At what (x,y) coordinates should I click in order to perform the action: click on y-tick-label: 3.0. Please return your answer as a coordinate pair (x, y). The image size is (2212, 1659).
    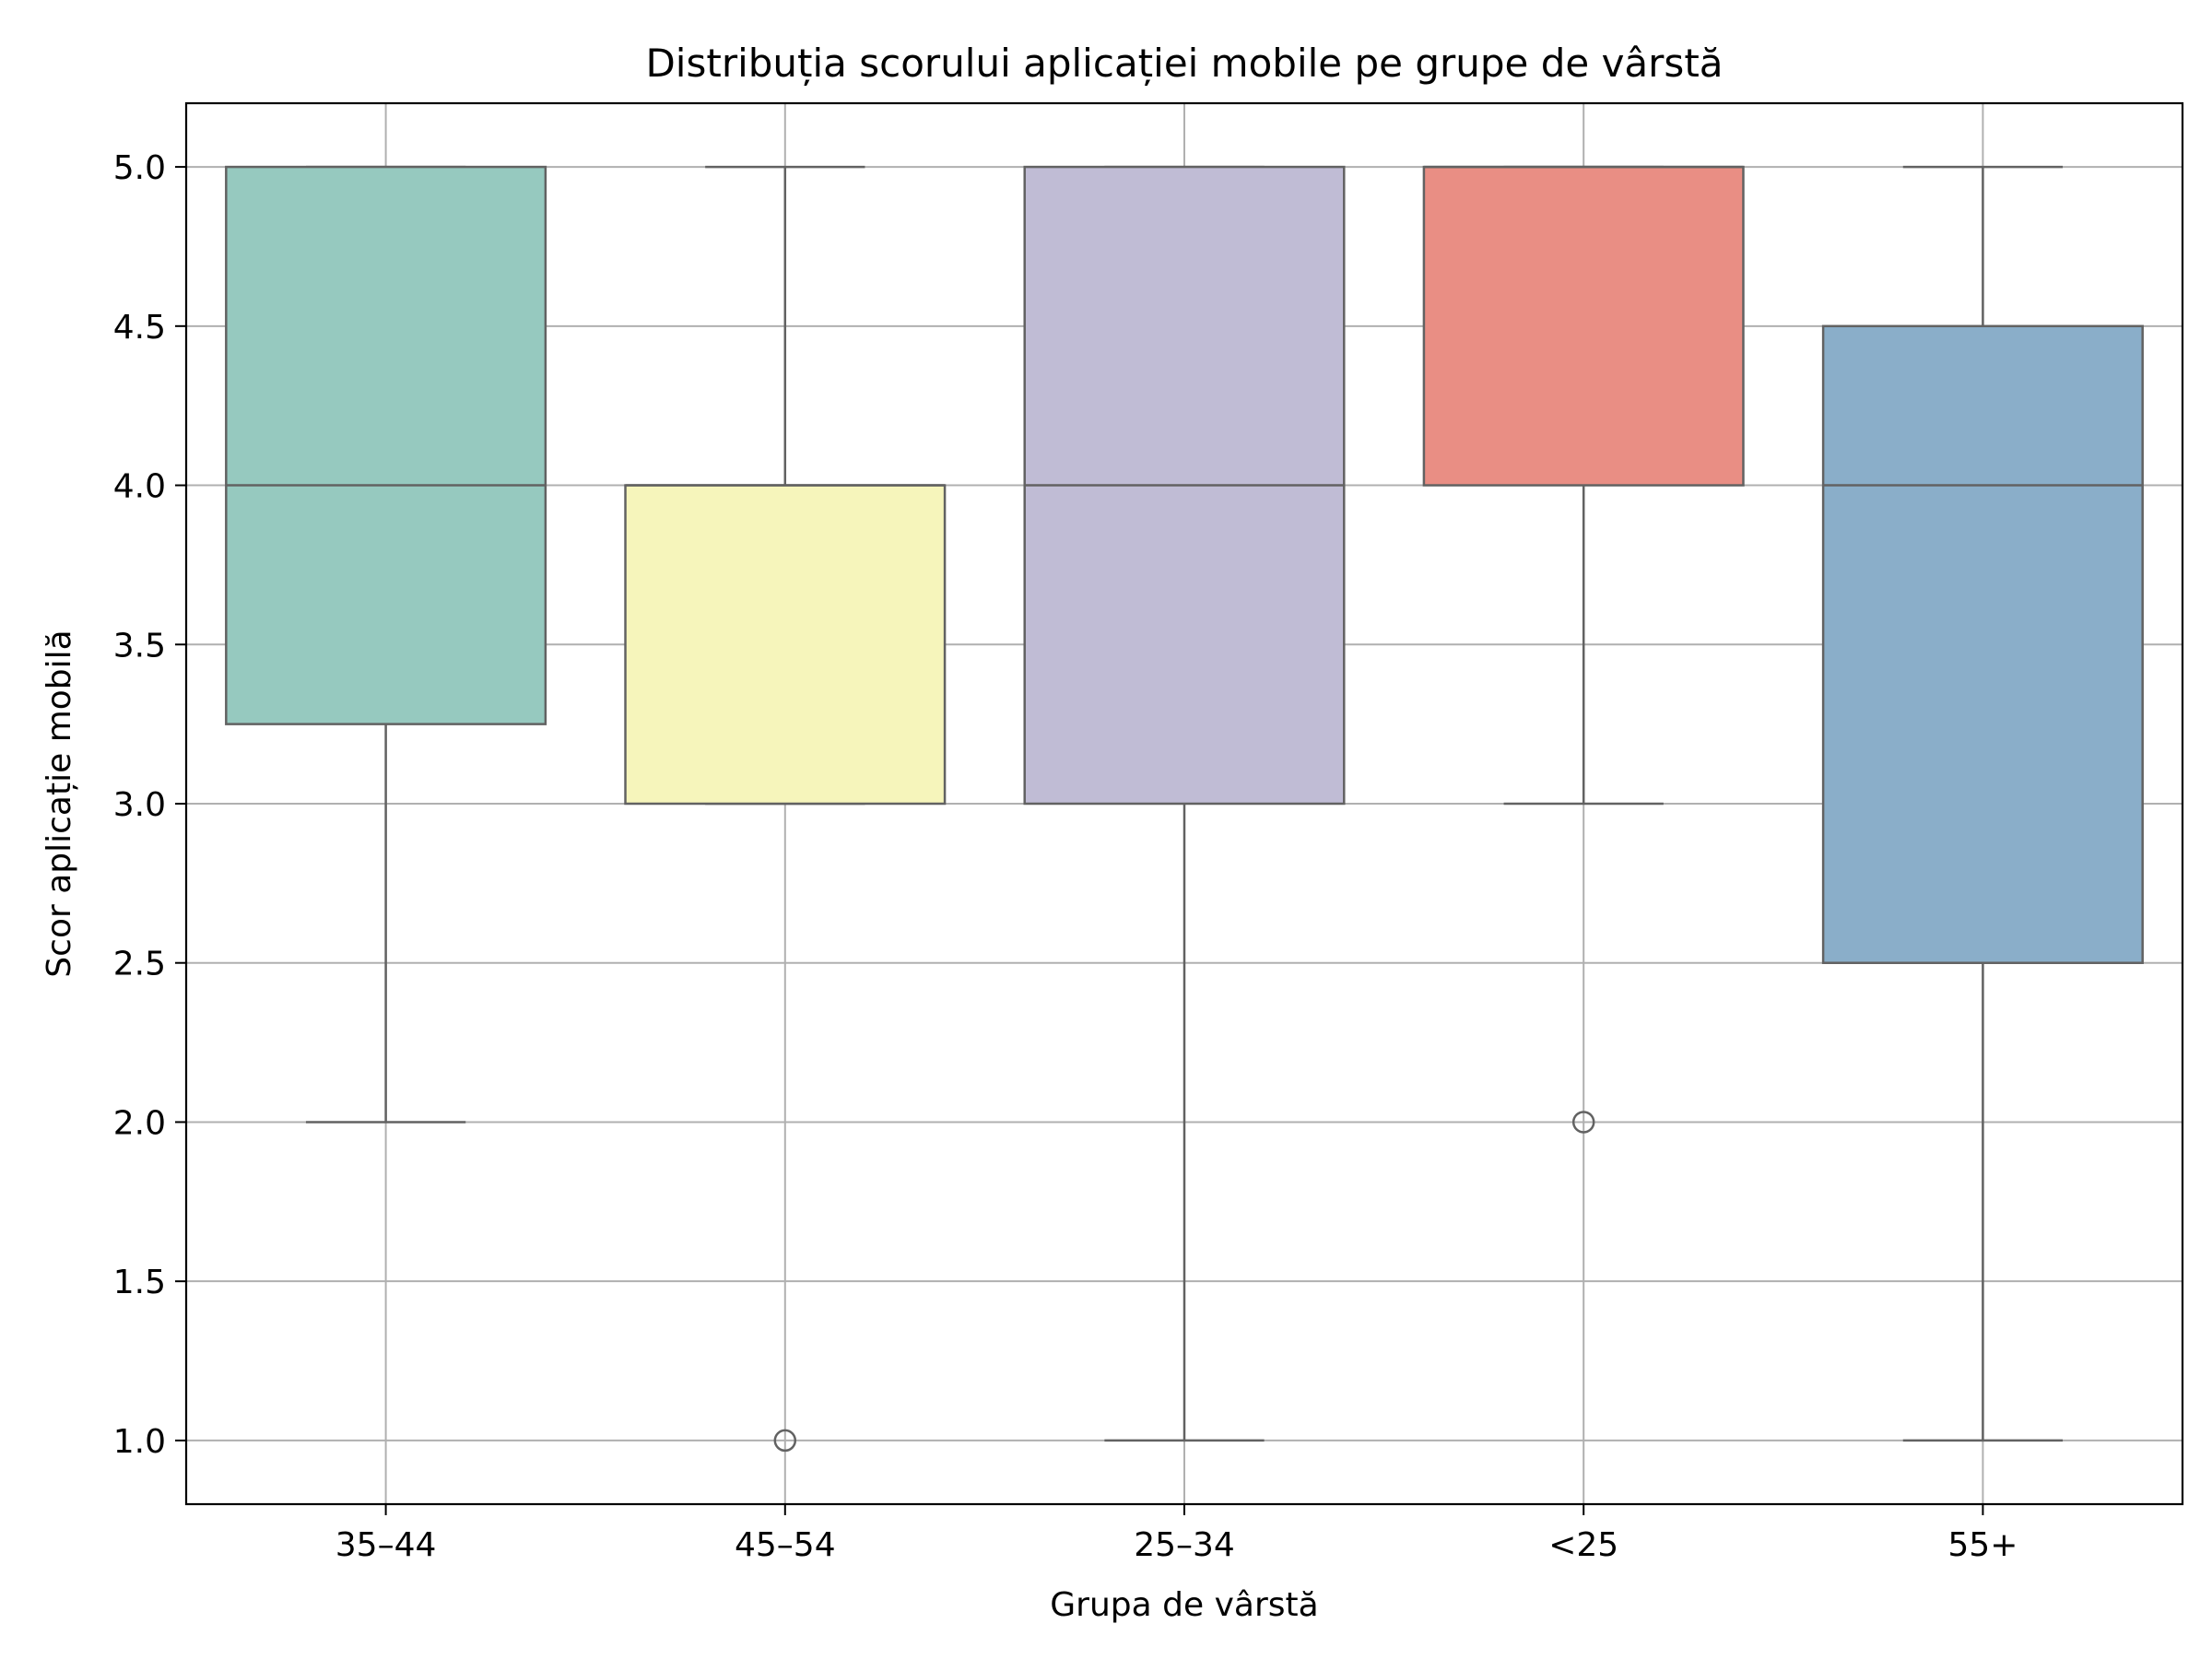
    Looking at the image, I should click on (139, 805).